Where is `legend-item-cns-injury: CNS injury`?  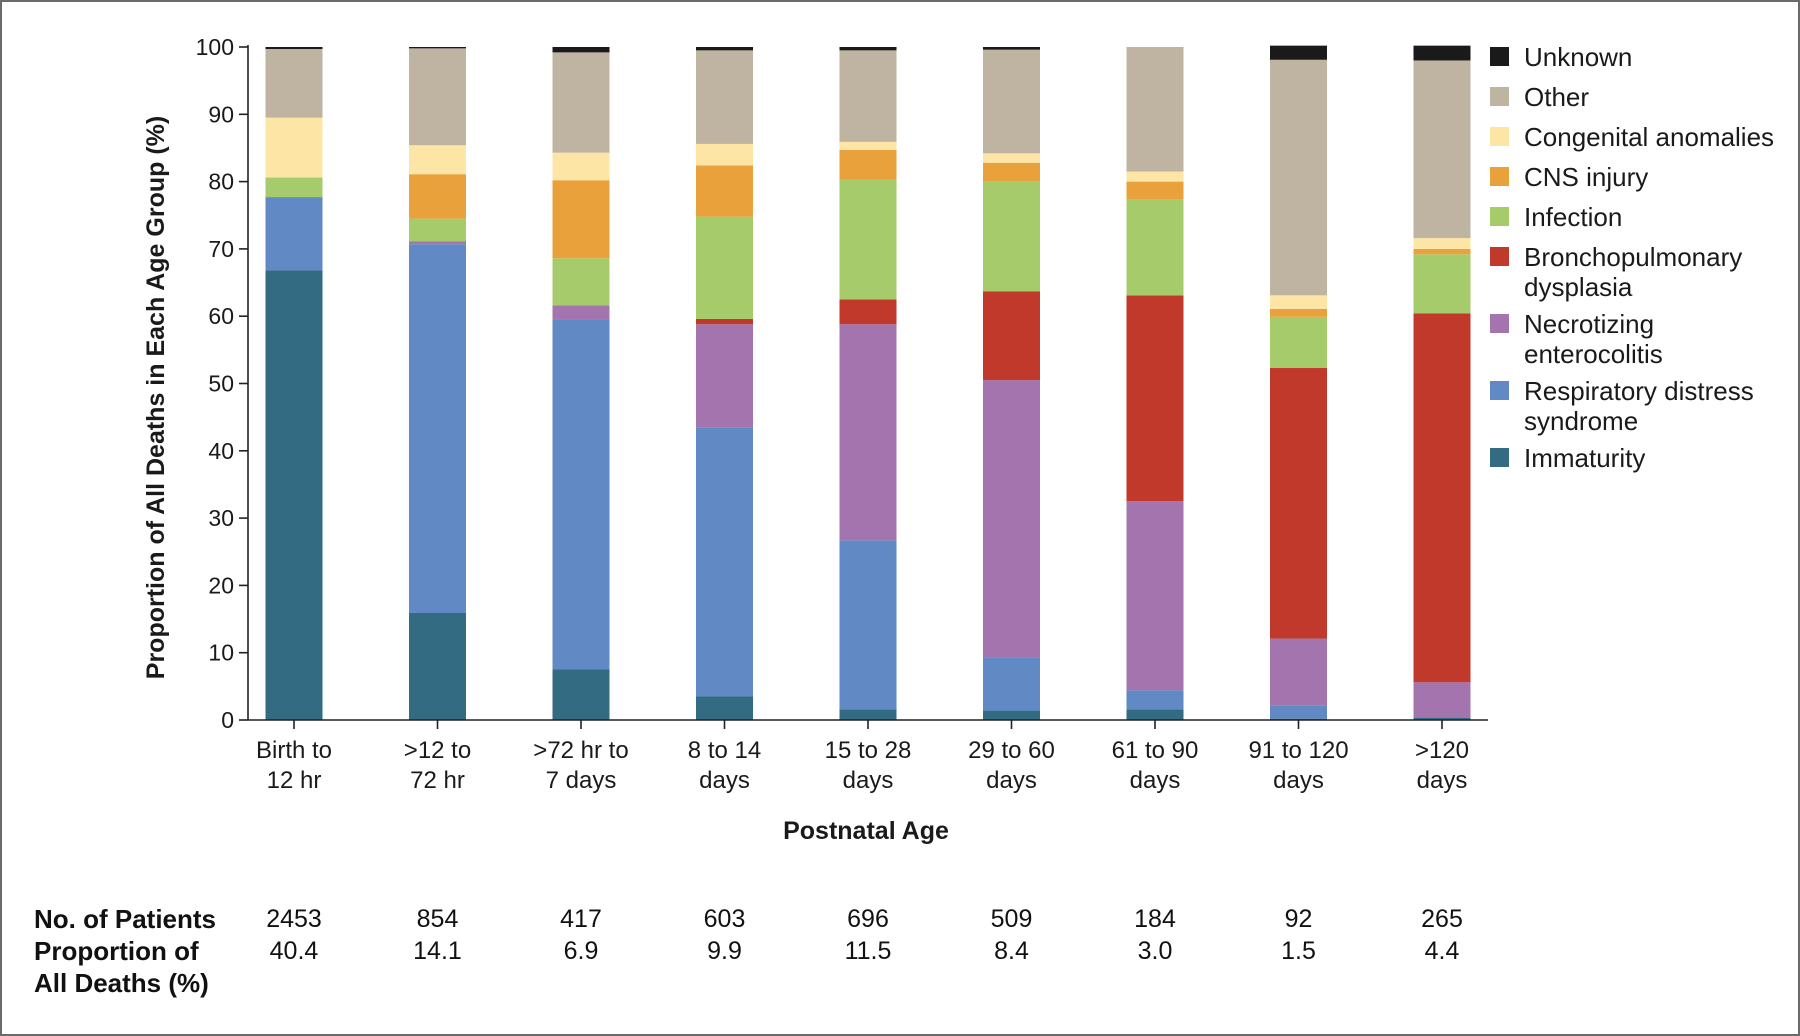 legend-item-cns-injury: CNS injury is located at coordinates (1637, 177).